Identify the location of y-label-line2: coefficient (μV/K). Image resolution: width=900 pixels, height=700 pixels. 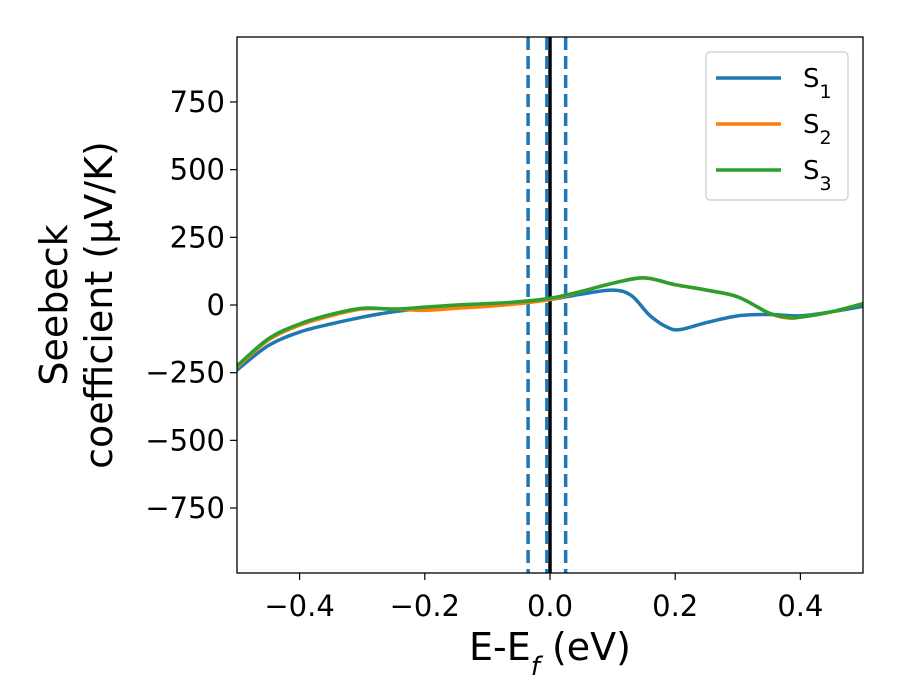
(99, 305).